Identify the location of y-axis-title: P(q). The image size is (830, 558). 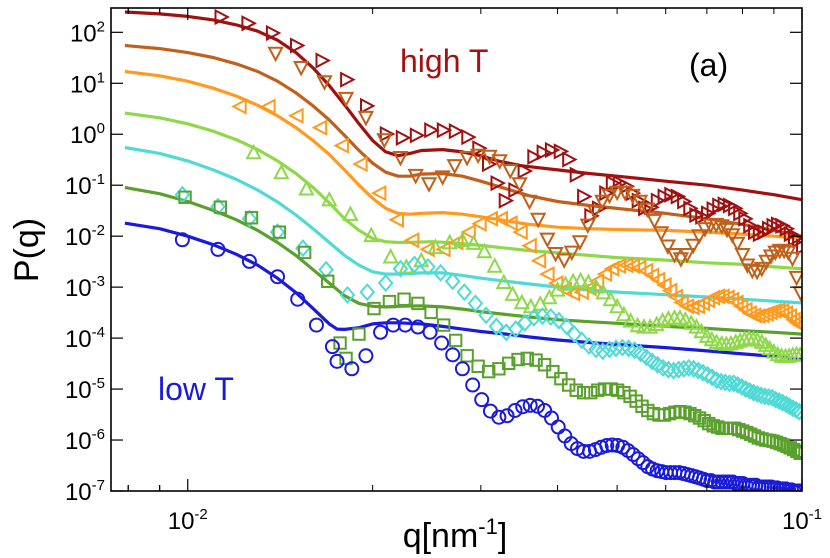
(27, 250).